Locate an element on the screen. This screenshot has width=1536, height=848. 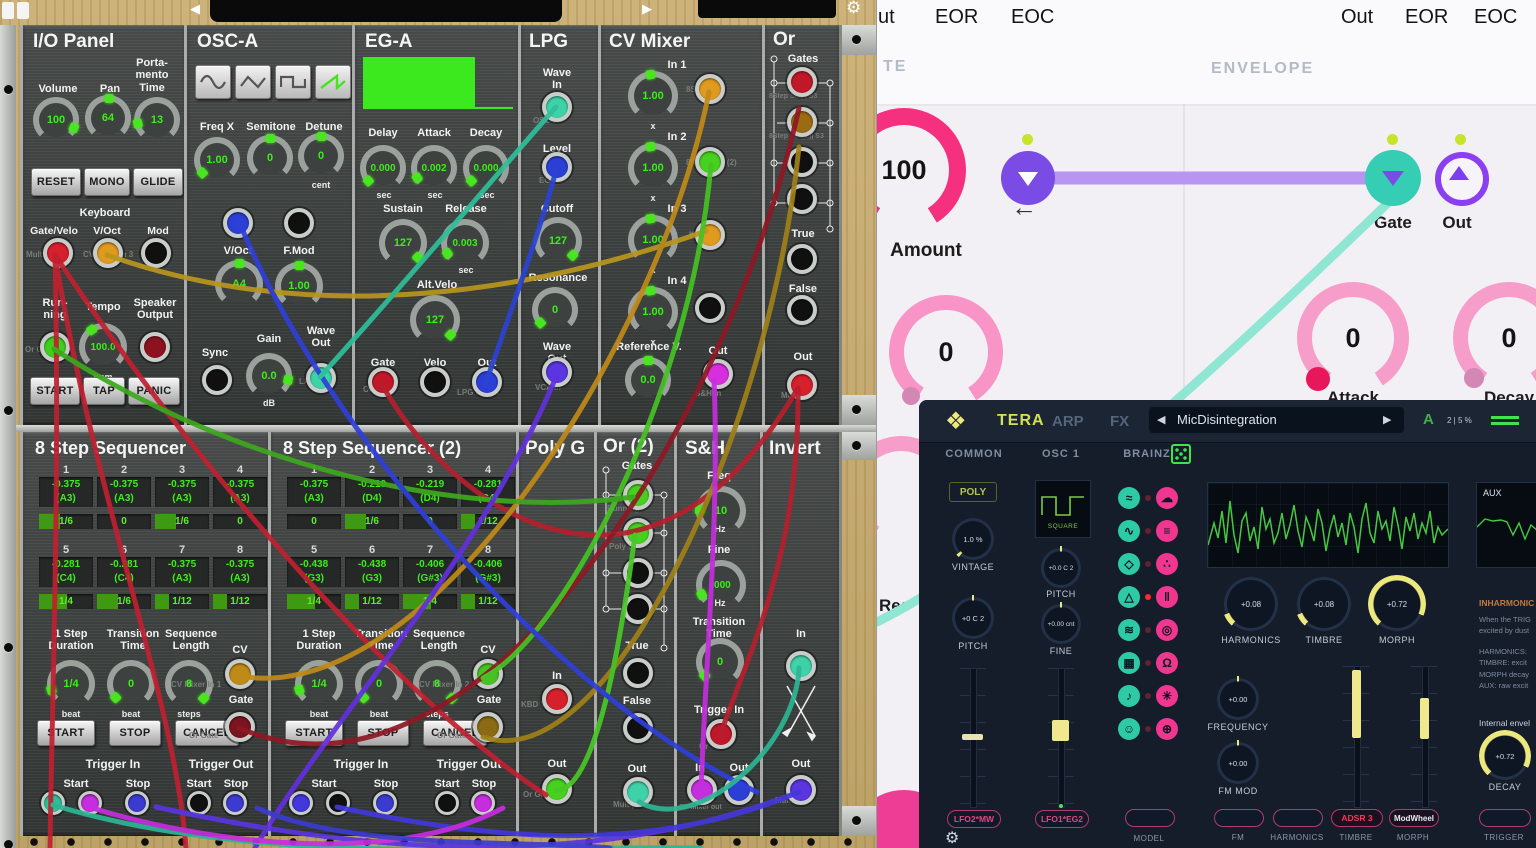
gear-icon: ⚙ is located at coordinates (854, 8).